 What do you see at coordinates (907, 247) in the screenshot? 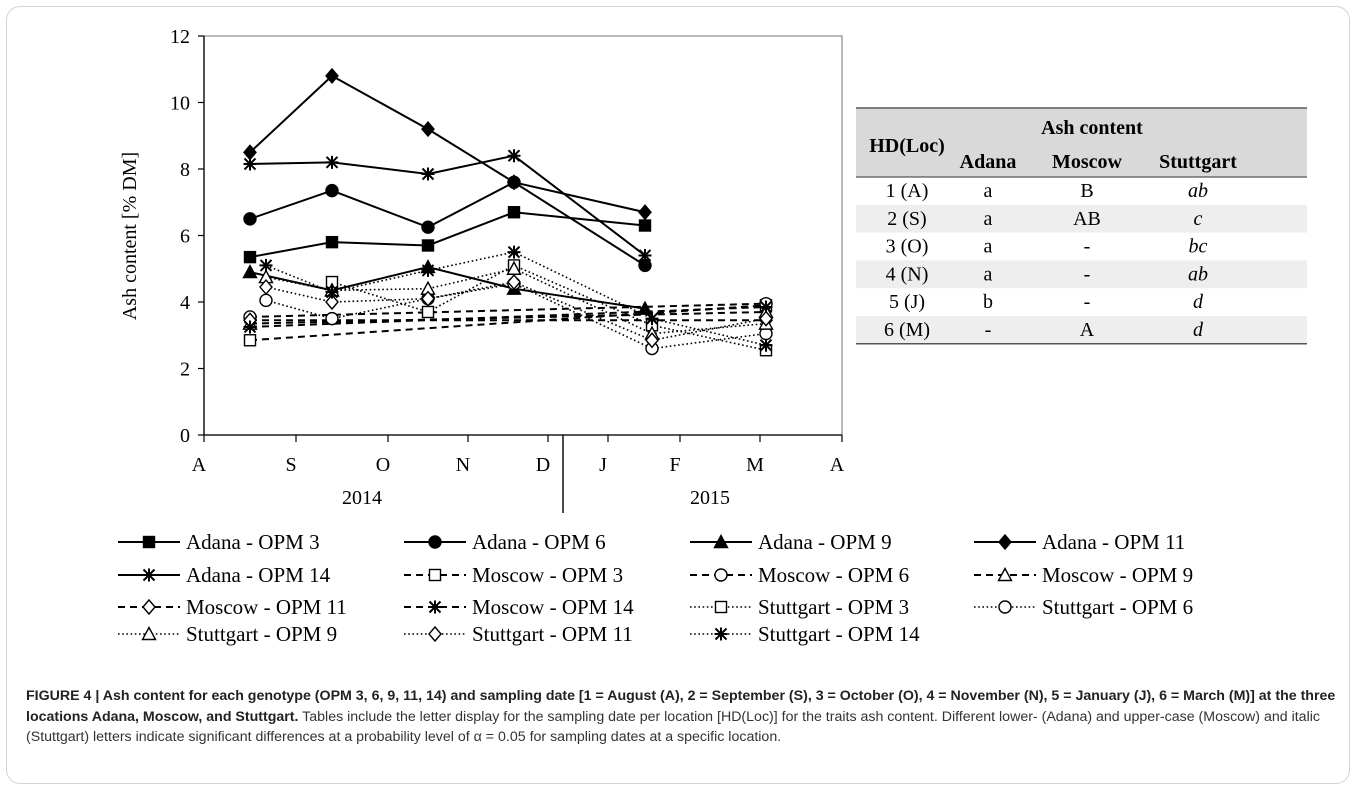
I see `table-cell-hd: 3 (O)` at bounding box center [907, 247].